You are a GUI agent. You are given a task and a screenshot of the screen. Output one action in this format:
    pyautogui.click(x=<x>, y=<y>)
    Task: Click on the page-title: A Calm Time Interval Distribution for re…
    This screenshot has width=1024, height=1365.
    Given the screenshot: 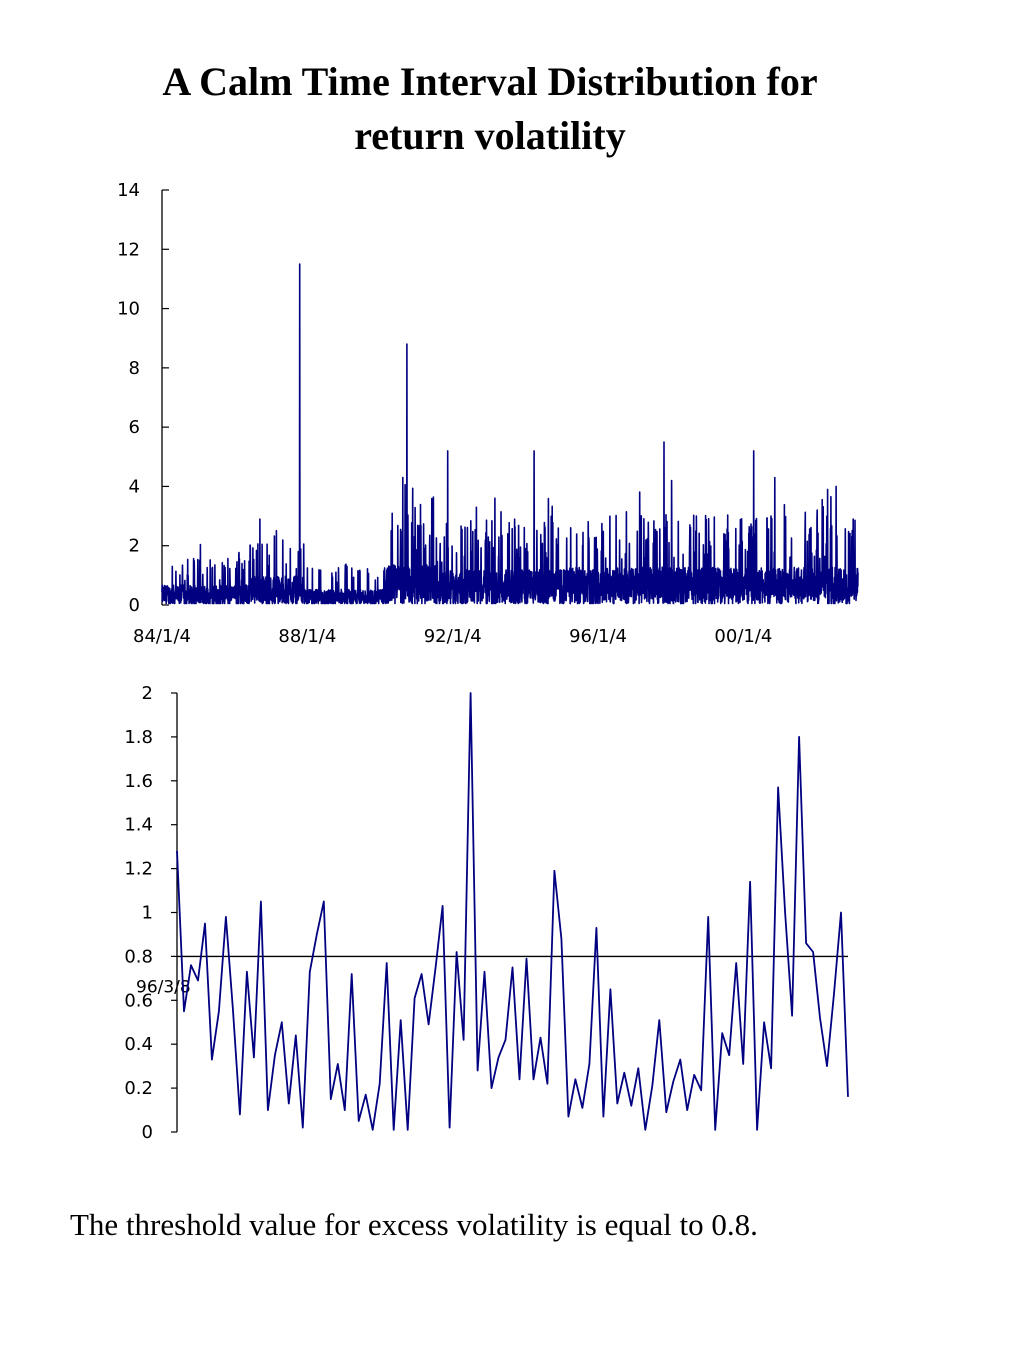 What is the action you would take?
    pyautogui.click(x=490, y=109)
    